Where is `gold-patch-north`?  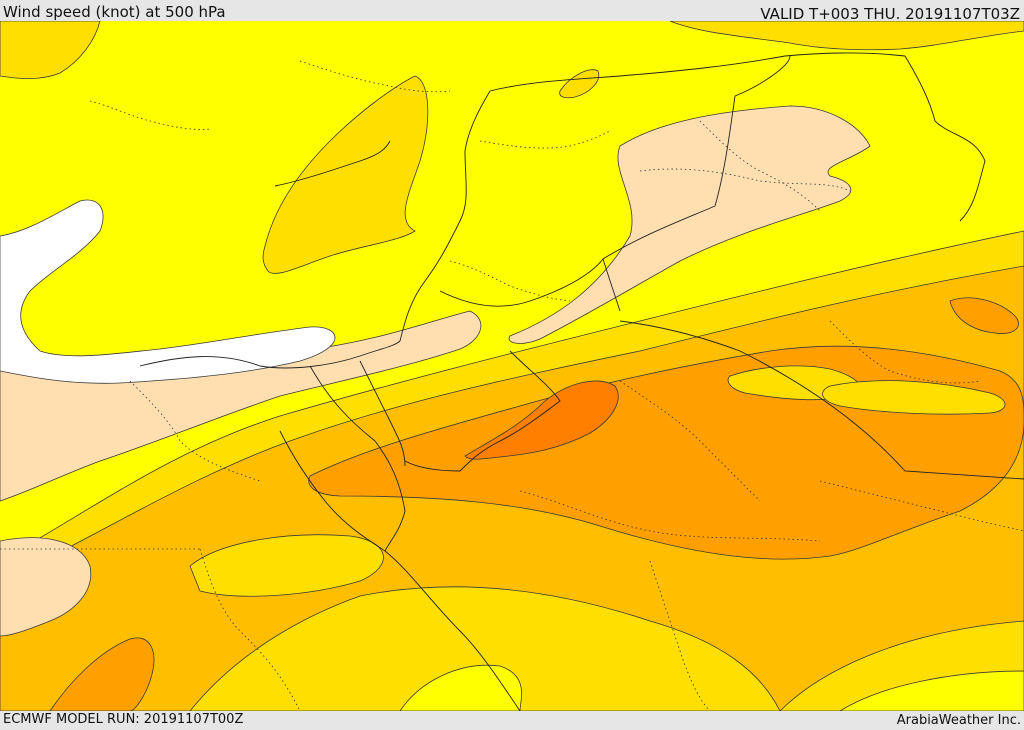
gold-patch-north is located at coordinates (579, 84).